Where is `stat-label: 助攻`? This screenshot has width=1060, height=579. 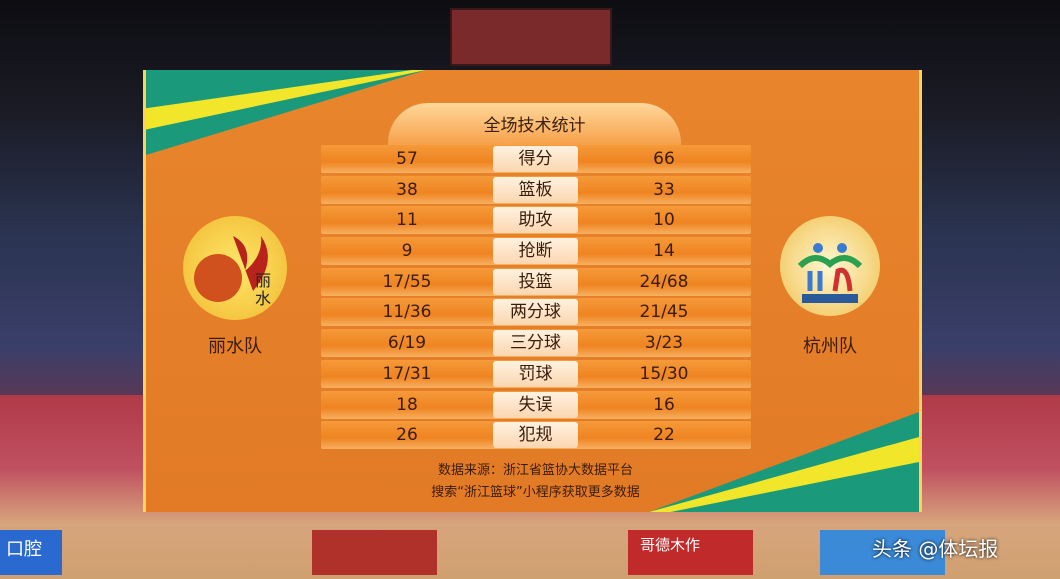
stat-label: 助攻 is located at coordinates (535, 220).